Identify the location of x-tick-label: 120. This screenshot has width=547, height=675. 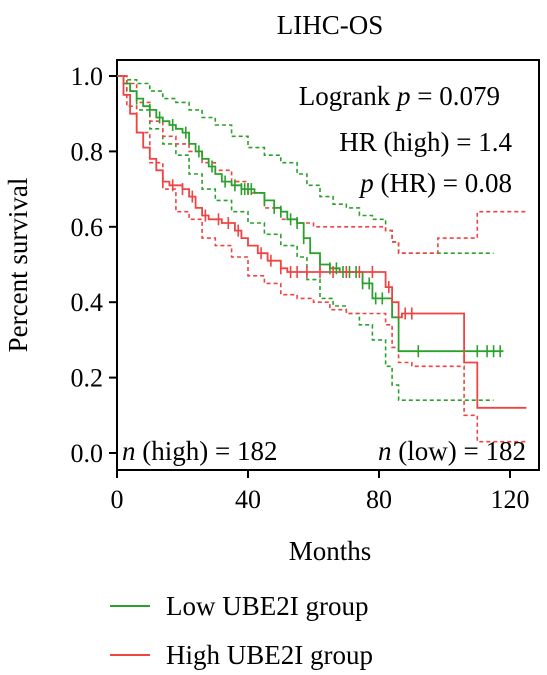
(510, 499).